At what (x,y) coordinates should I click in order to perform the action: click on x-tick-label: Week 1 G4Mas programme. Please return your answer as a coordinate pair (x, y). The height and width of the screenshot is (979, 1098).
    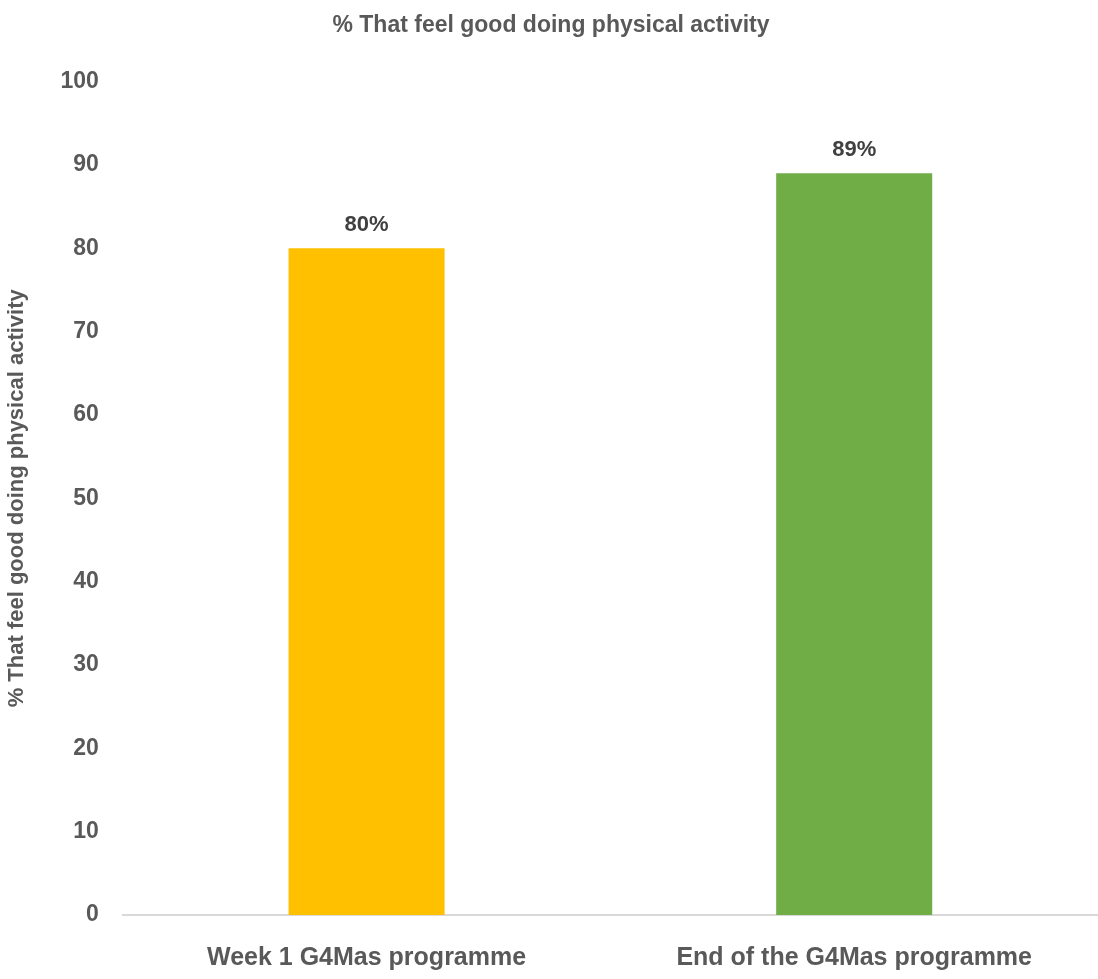
    Looking at the image, I should click on (367, 955).